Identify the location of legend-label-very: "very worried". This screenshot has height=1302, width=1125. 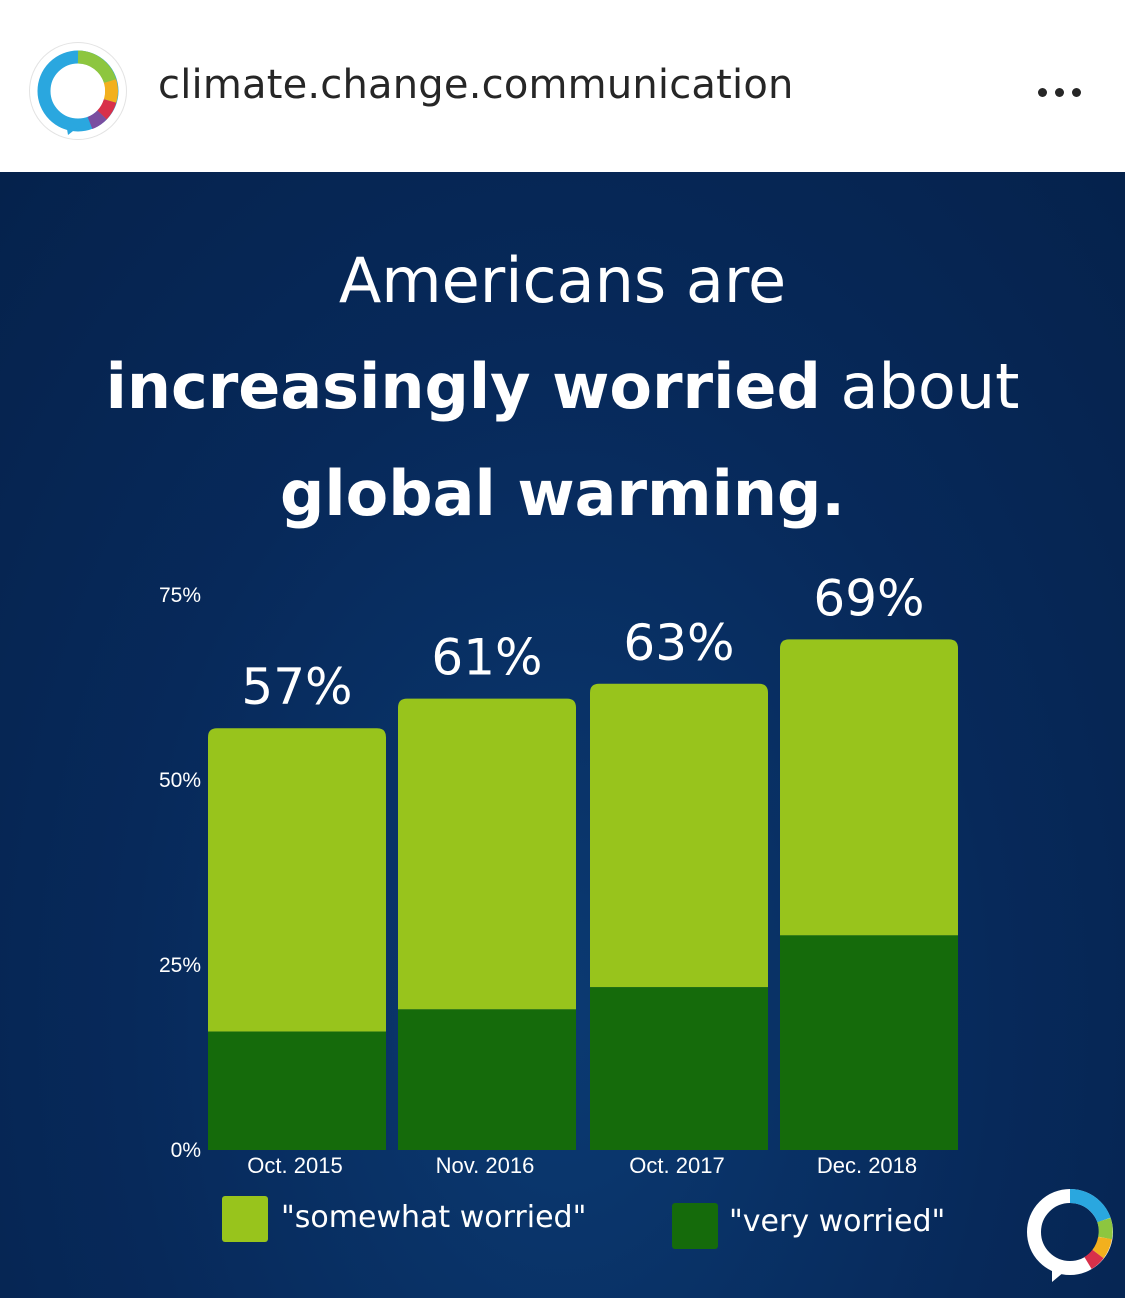
(837, 1221).